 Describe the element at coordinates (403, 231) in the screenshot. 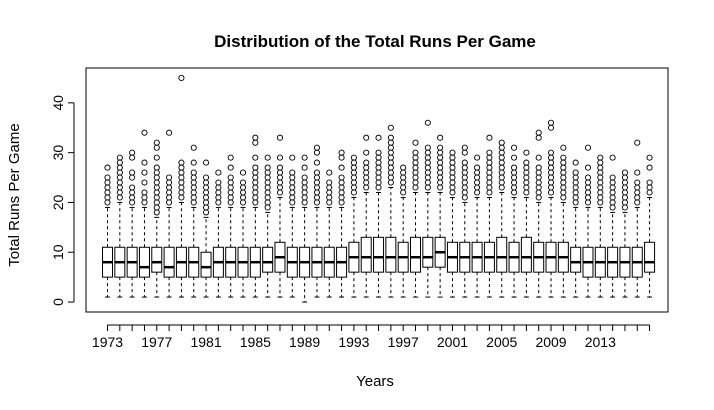

I see `box-1997` at that location.